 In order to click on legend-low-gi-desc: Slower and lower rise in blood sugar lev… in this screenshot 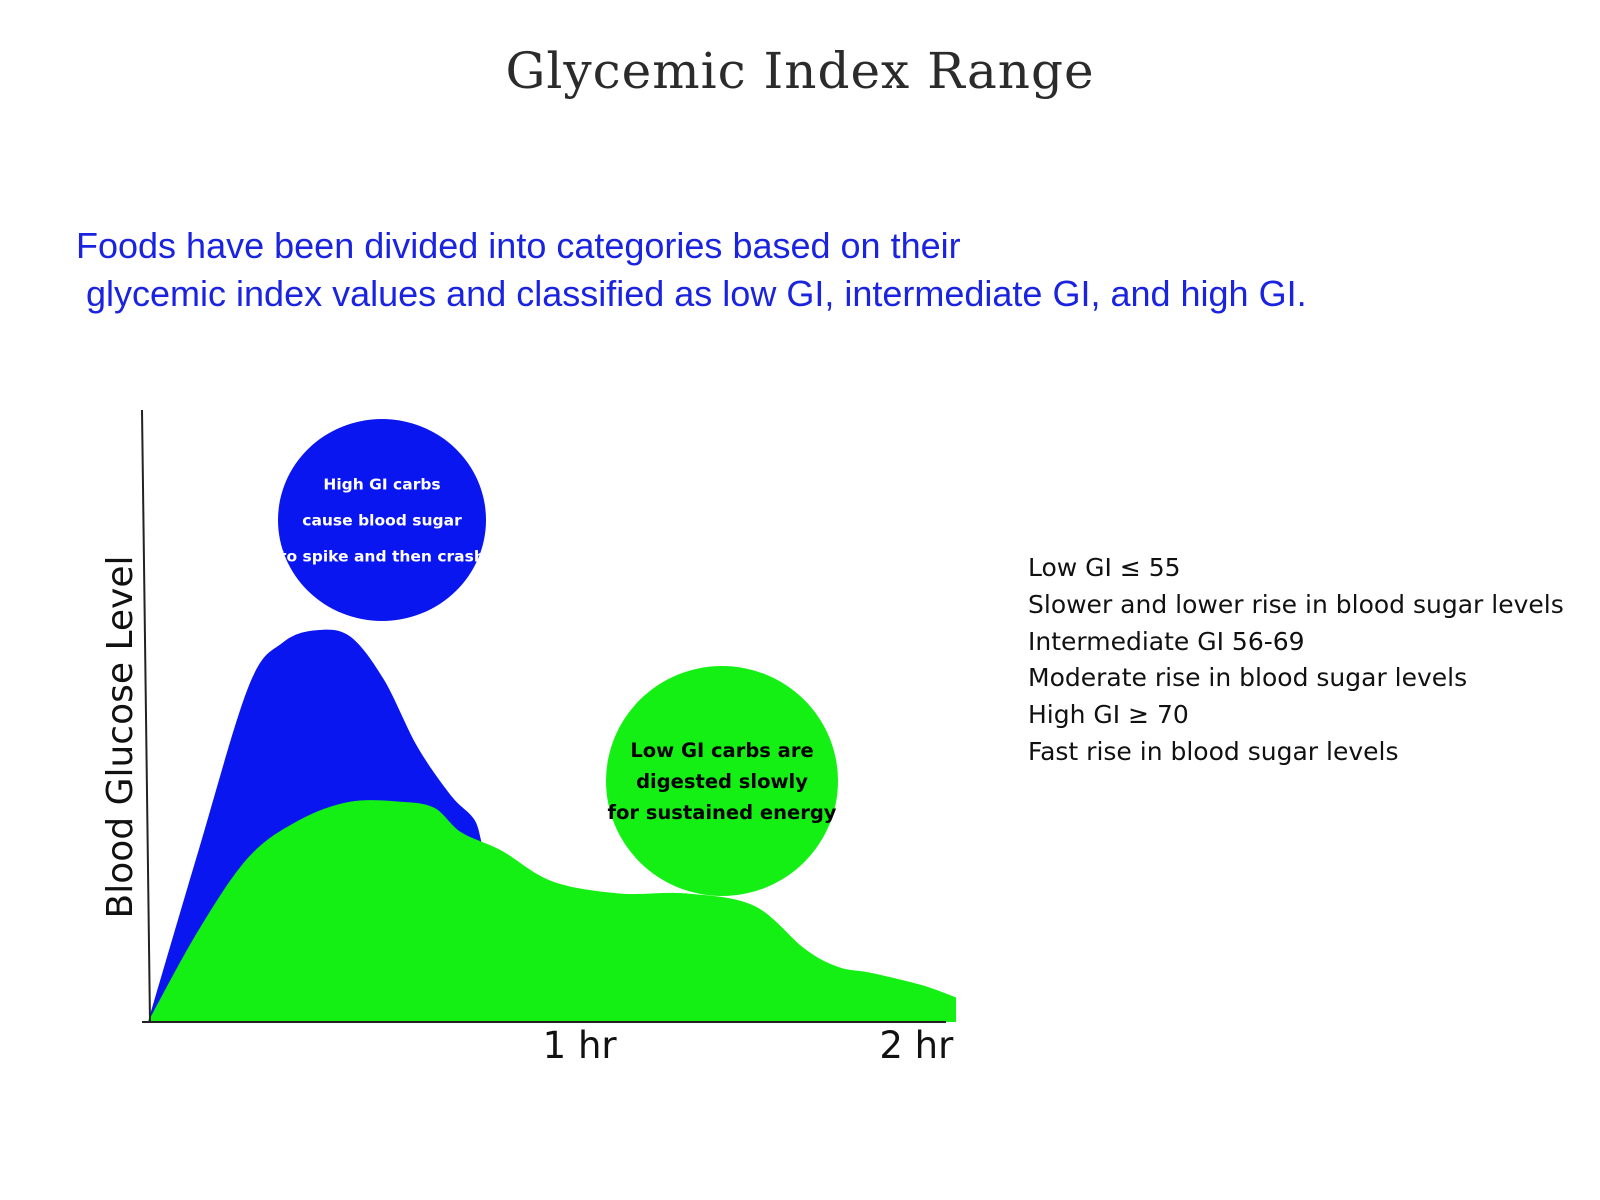, I will do `click(1296, 604)`.